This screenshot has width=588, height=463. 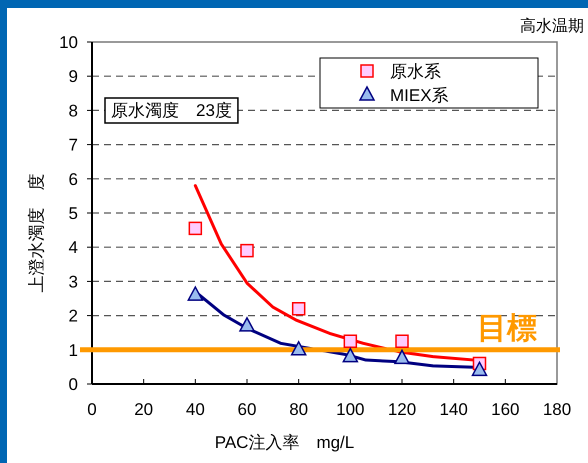 What do you see at coordinates (419, 95) in the screenshot?
I see `legend-label: MIEX系` at bounding box center [419, 95].